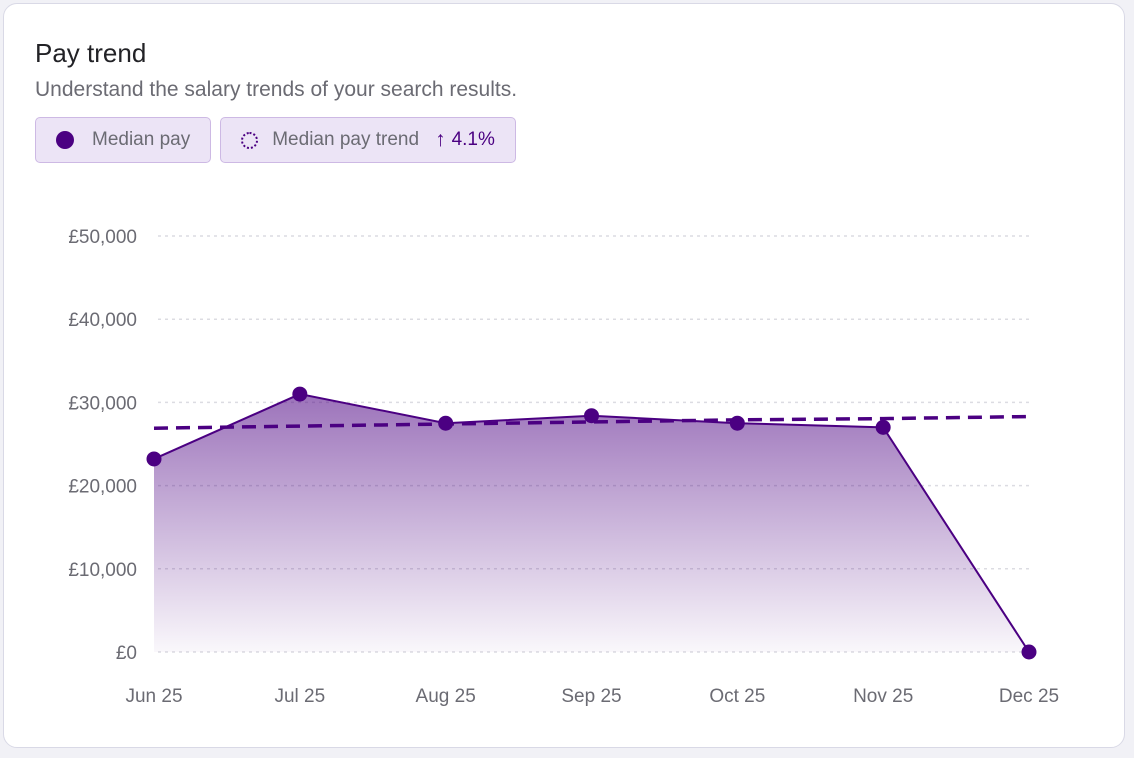 Image resolution: width=1134 pixels, height=758 pixels. I want to click on x-tick-label: Jun 25, so click(153, 696).